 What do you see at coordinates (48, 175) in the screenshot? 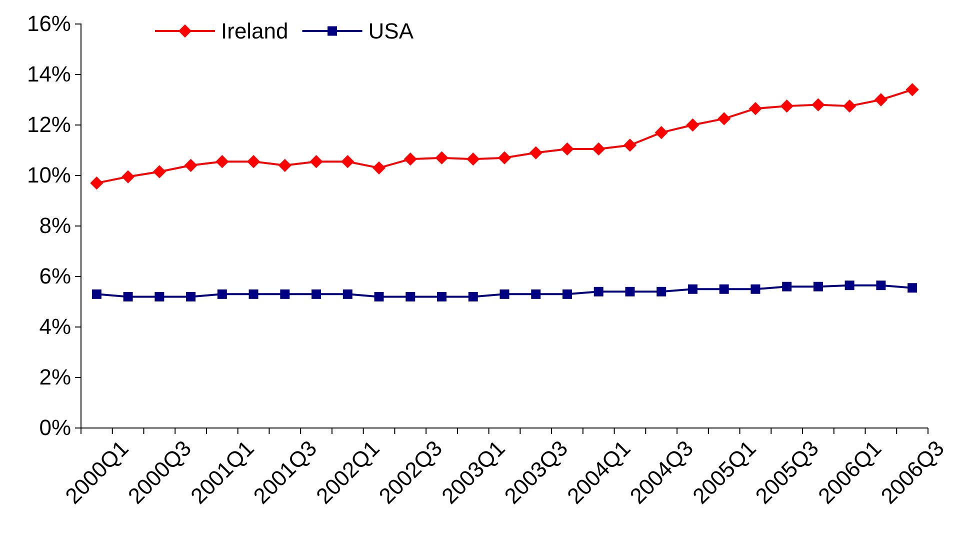
I see `y-tick-label: 10%` at bounding box center [48, 175].